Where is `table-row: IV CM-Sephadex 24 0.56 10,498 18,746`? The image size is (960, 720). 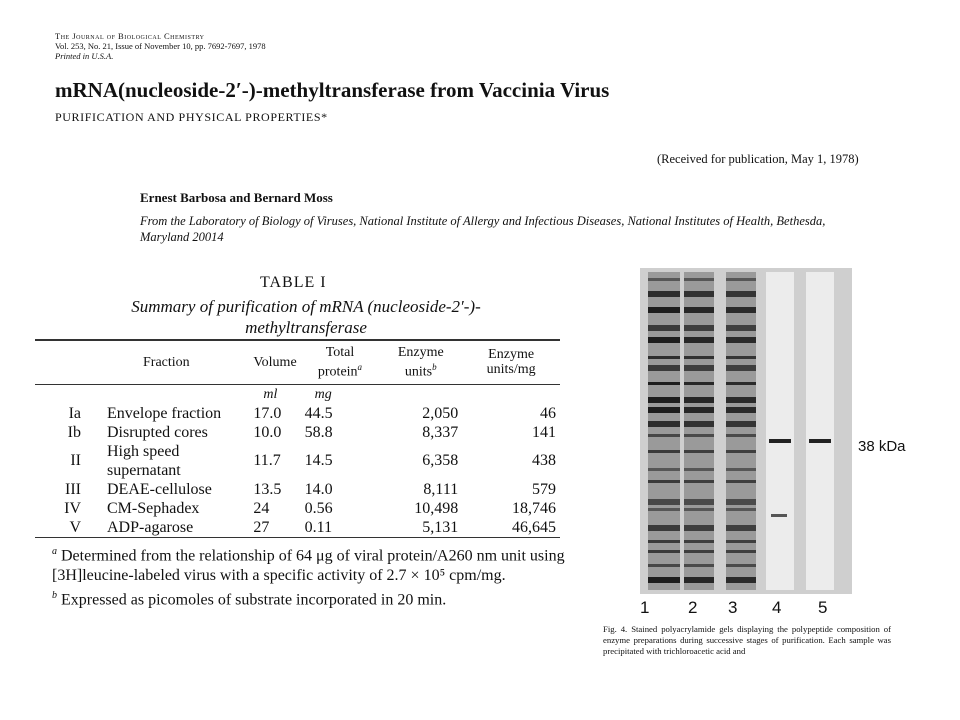
table-row: IV CM-Sephadex 24 0.56 10,498 18,746 is located at coordinates (297, 508).